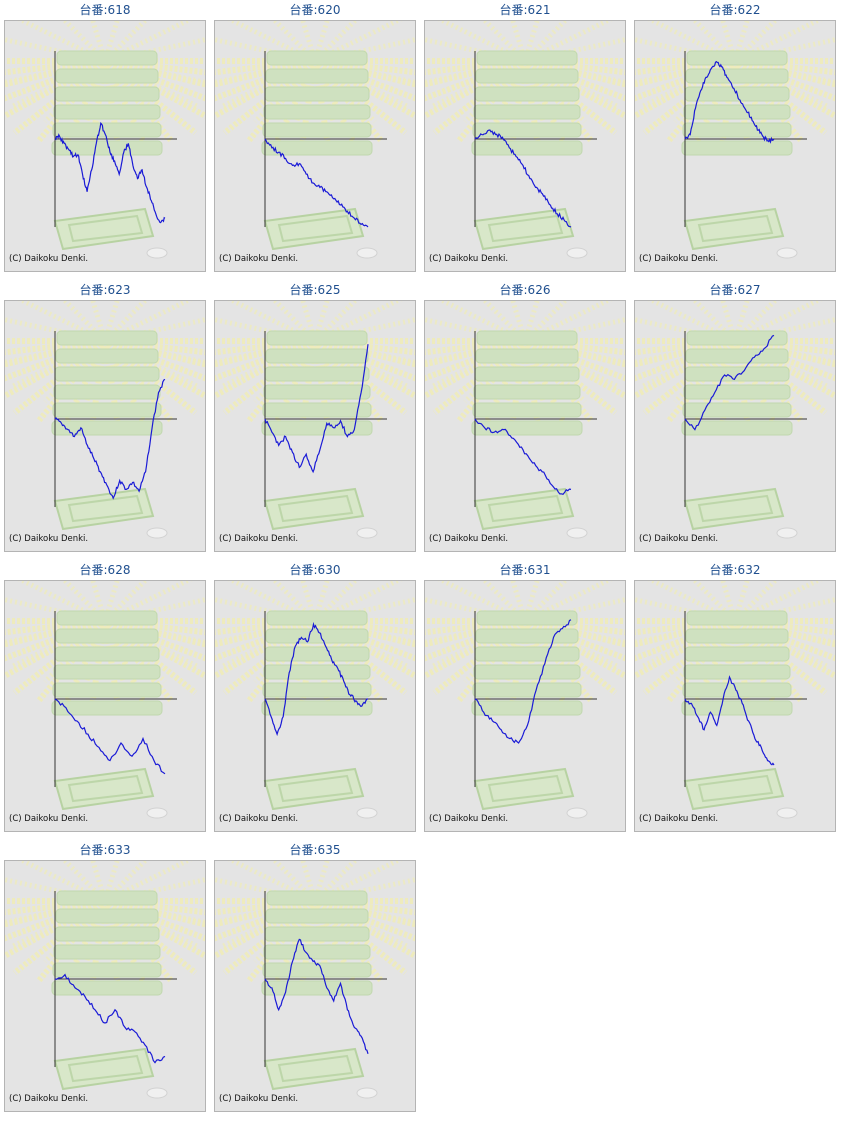 This screenshot has width=842, height=1121. What do you see at coordinates (315, 570) in the screenshot?
I see `machine-number-link: 台番:630` at bounding box center [315, 570].